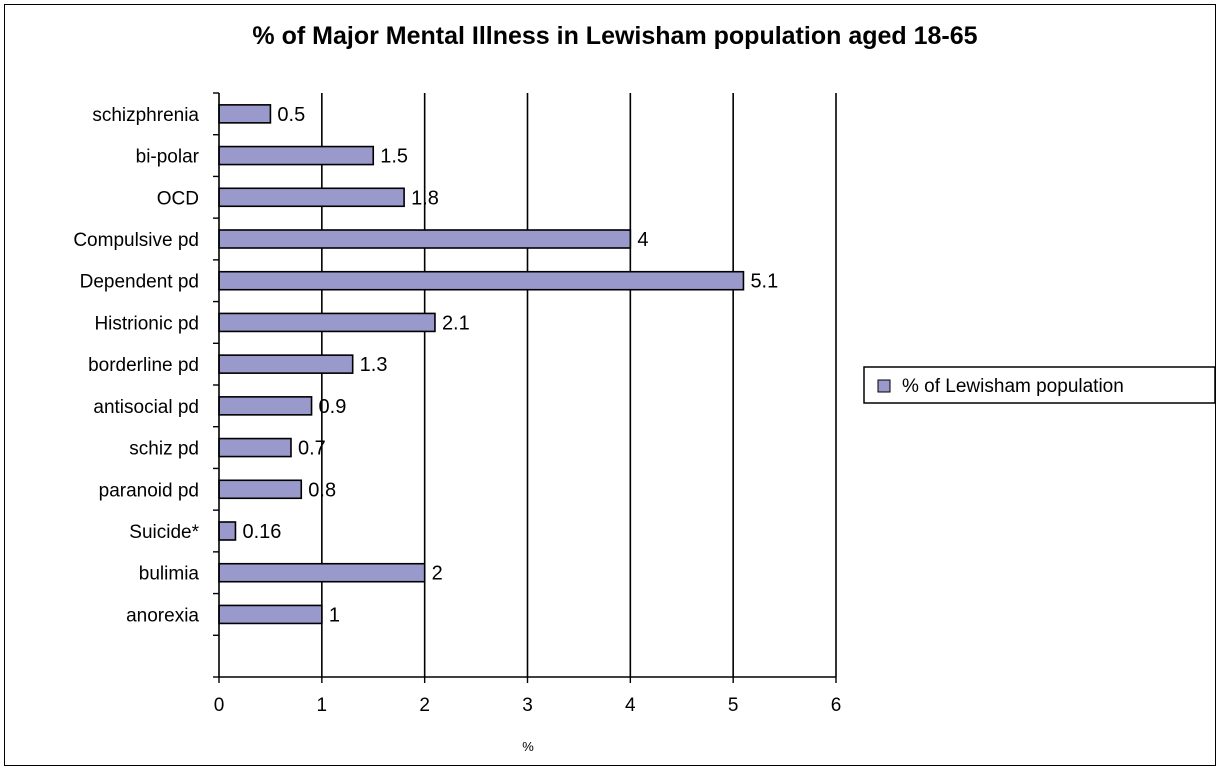  What do you see at coordinates (394, 157) in the screenshot?
I see `data-label: 1.5` at bounding box center [394, 157].